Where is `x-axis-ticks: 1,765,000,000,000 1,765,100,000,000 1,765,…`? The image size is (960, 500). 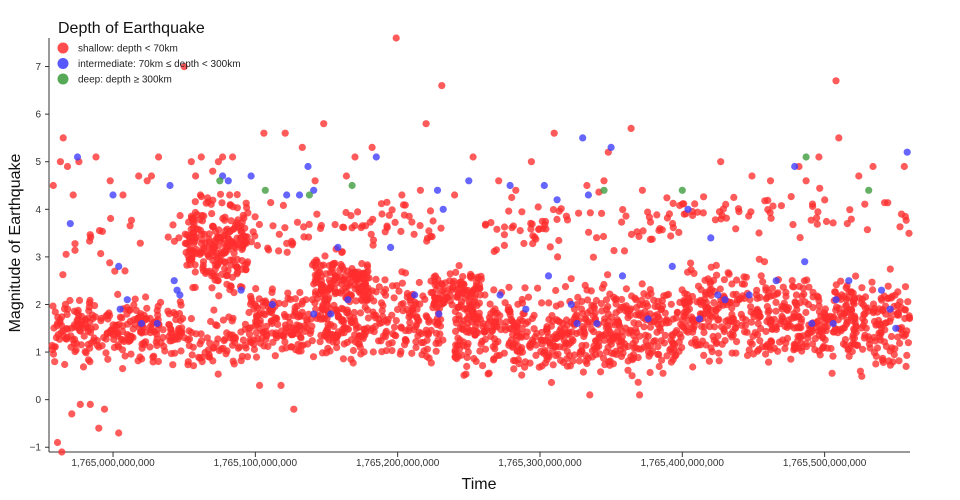 x-axis-ticks: 1,765,000,000,000 1,765,100,000,000 1,765,… is located at coordinates (469, 460).